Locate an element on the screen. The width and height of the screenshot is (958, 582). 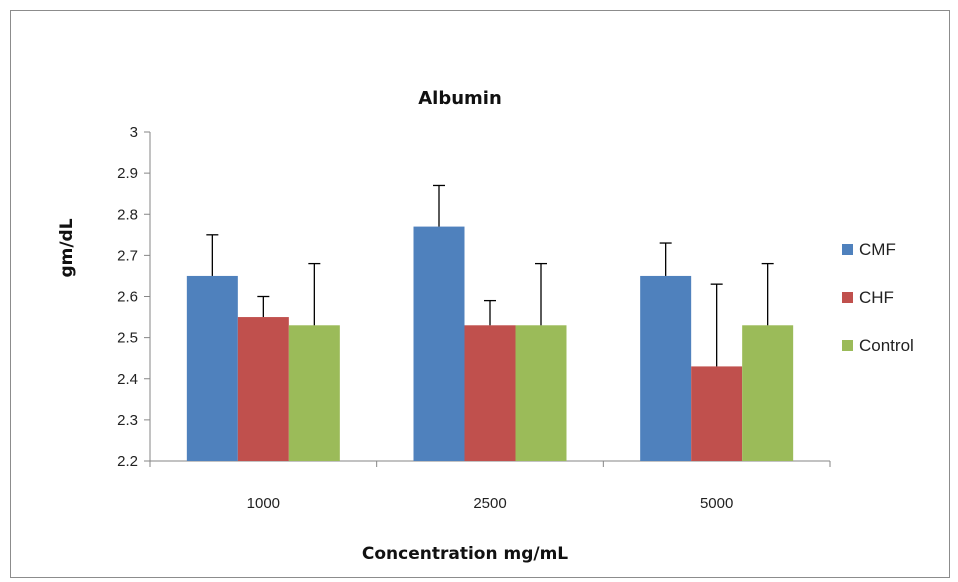
y-tick-label: 2.2 is located at coordinates (127, 461).